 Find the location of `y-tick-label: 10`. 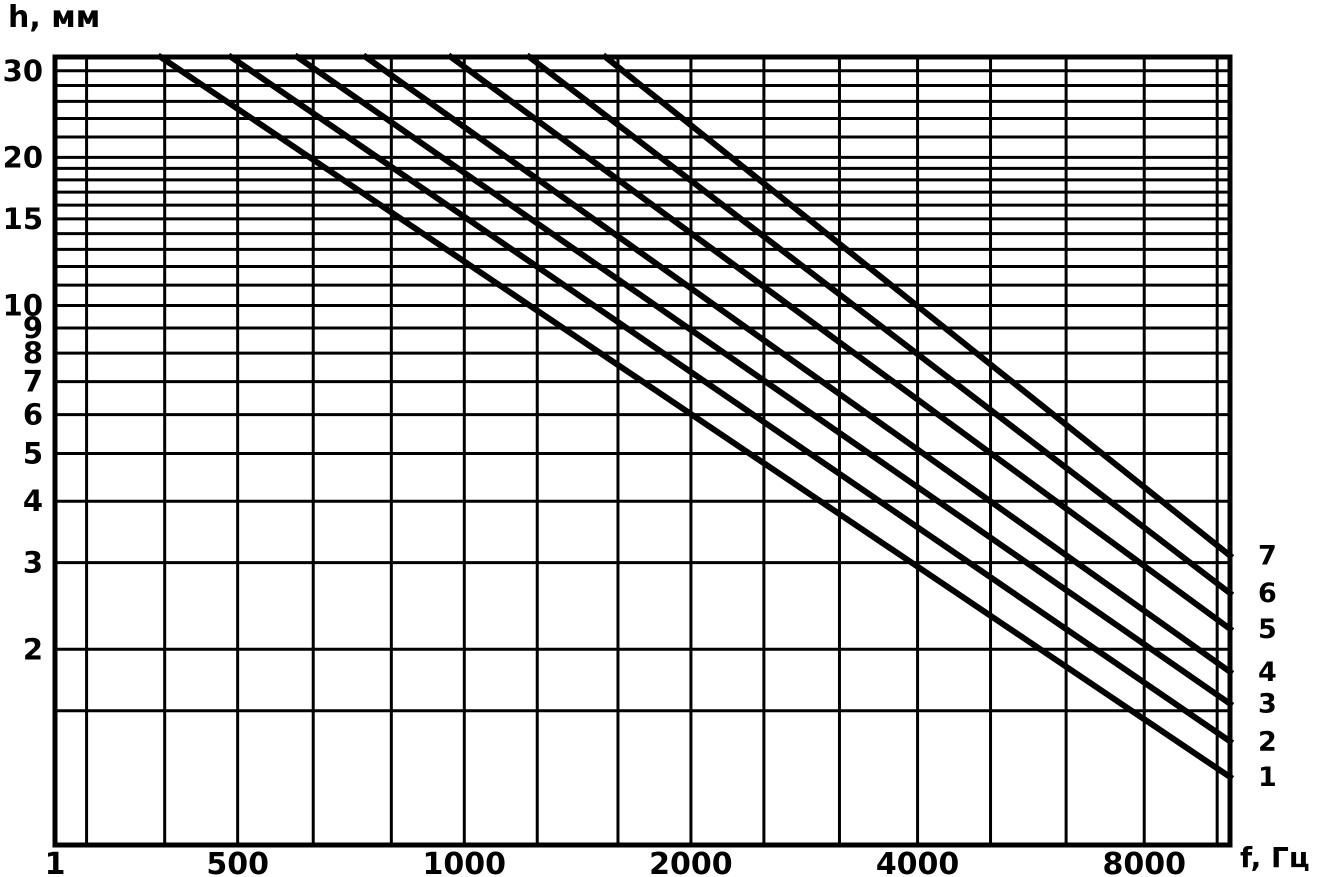

y-tick-label: 10 is located at coordinates (23, 305).